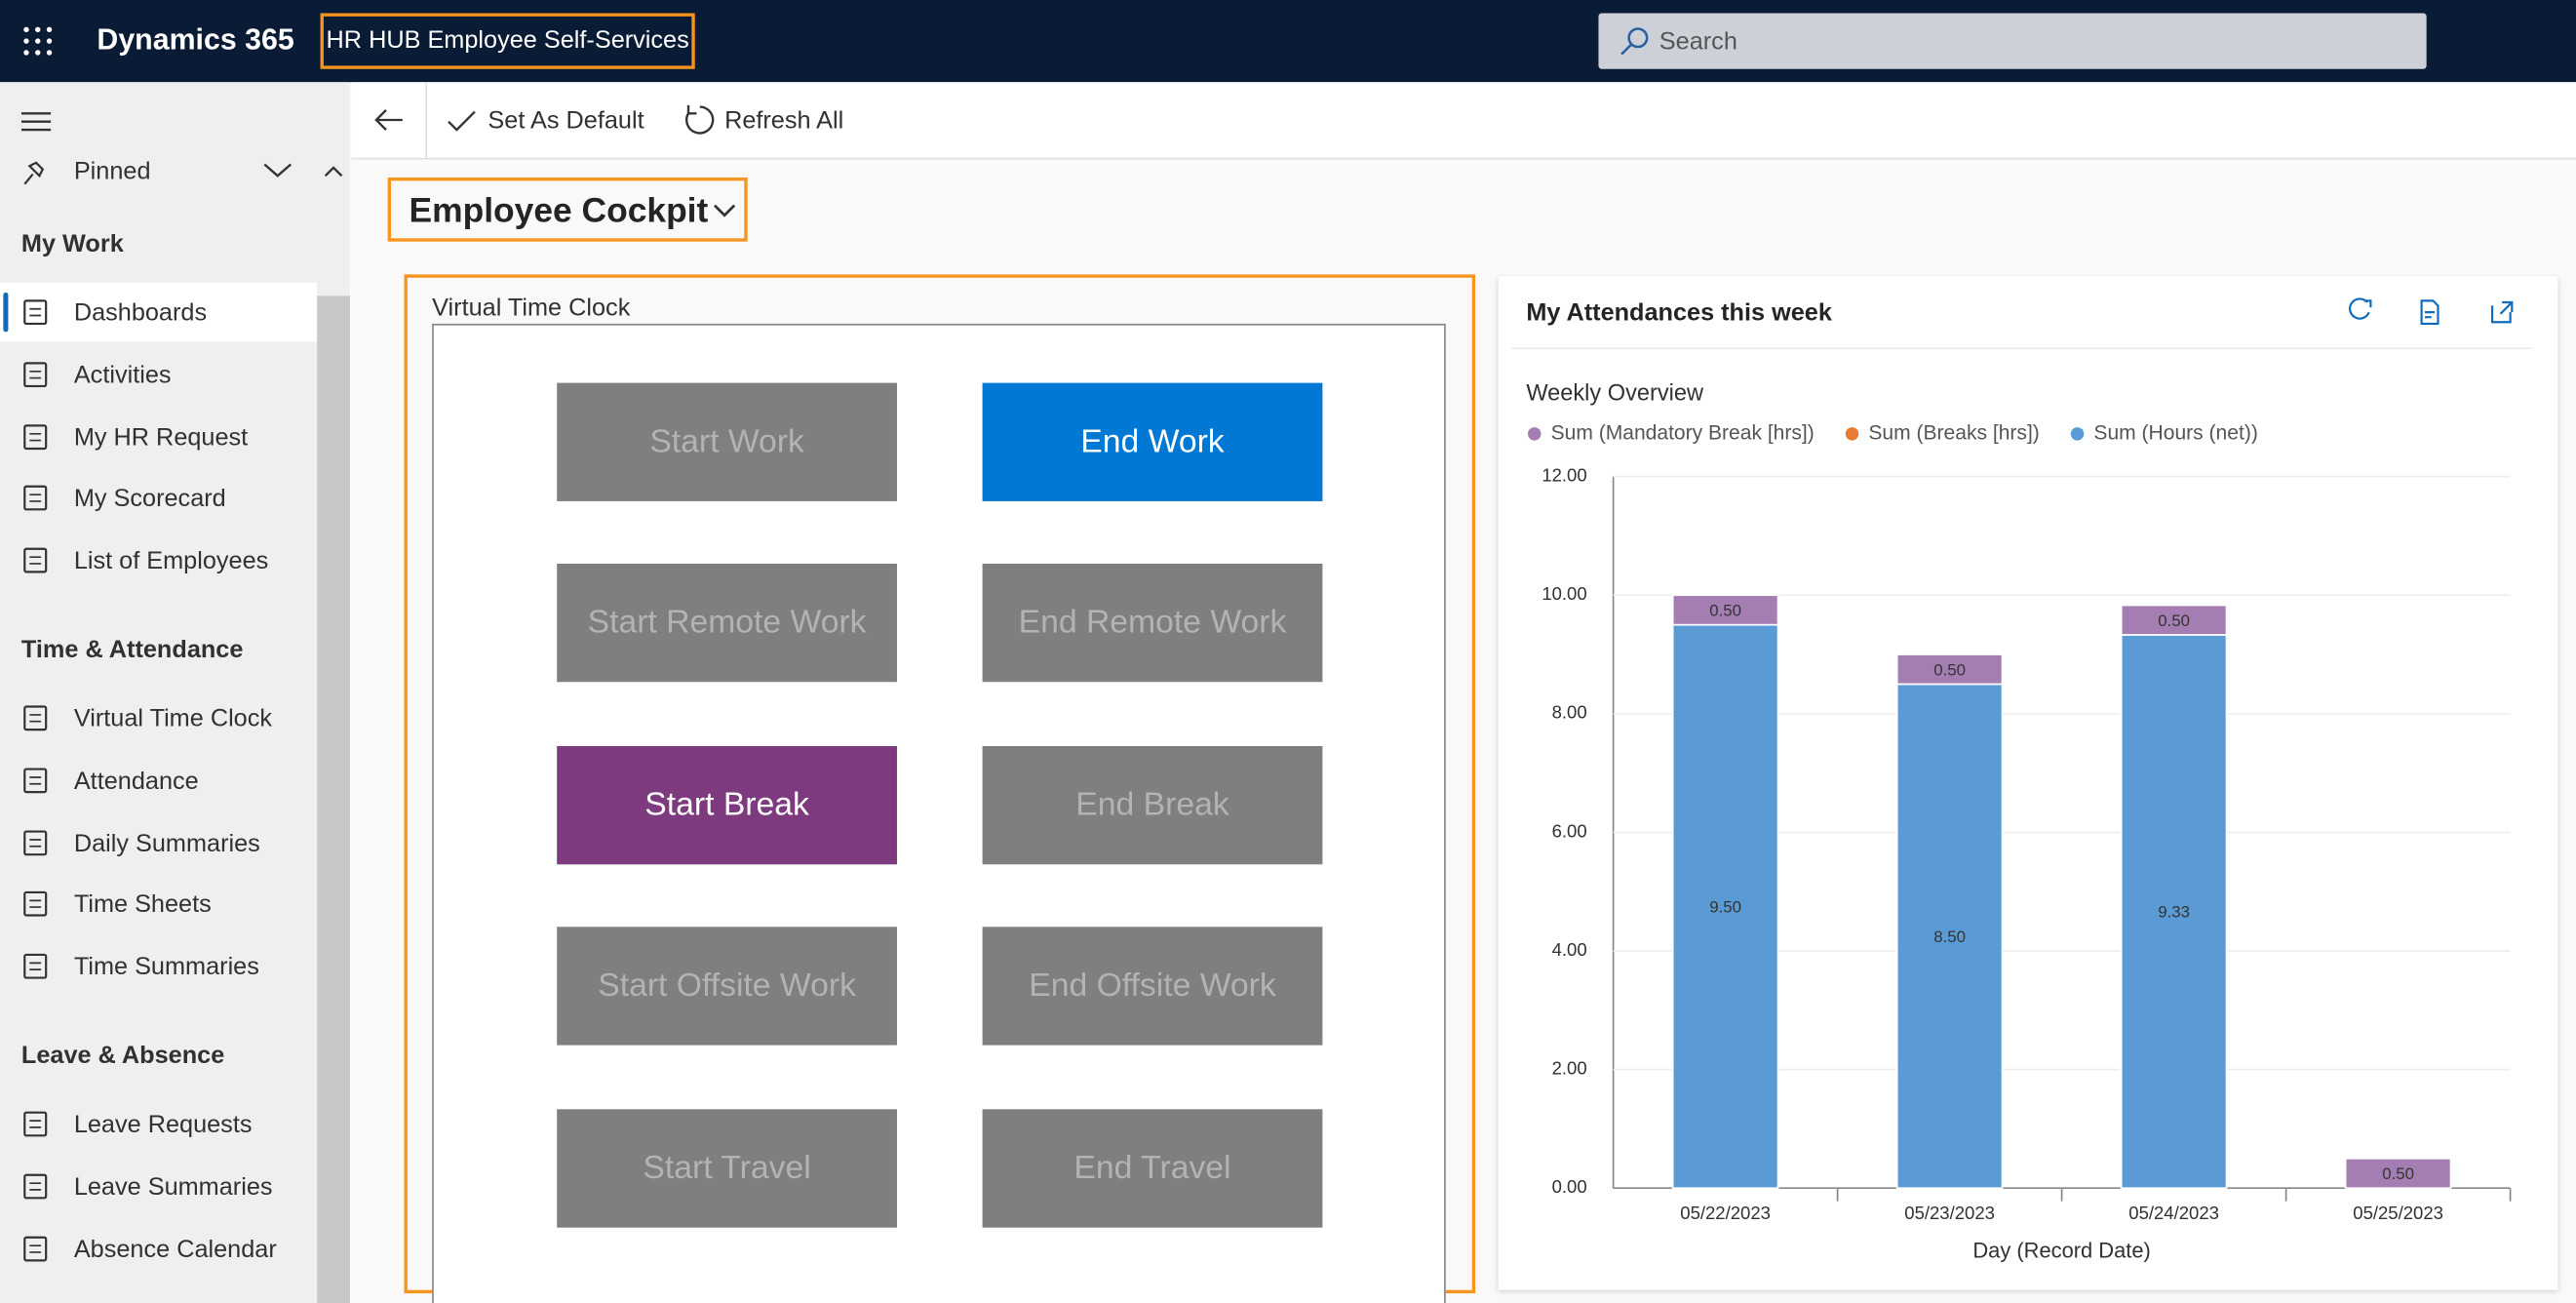 Image resolution: width=2576 pixels, height=1303 pixels. What do you see at coordinates (2173, 1213) in the screenshot?
I see `x-tick-label: 05/24/2023` at bounding box center [2173, 1213].